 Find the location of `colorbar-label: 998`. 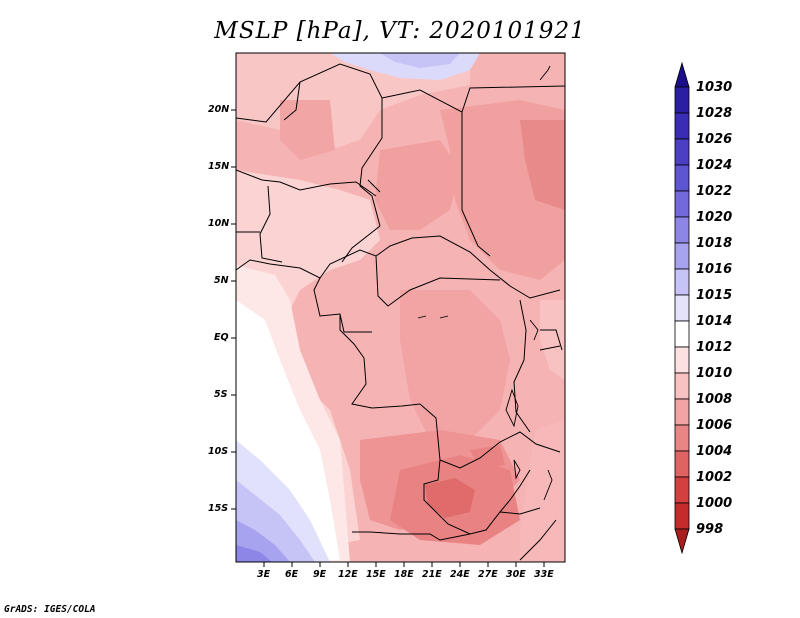

colorbar-label: 998 is located at coordinates (710, 529).